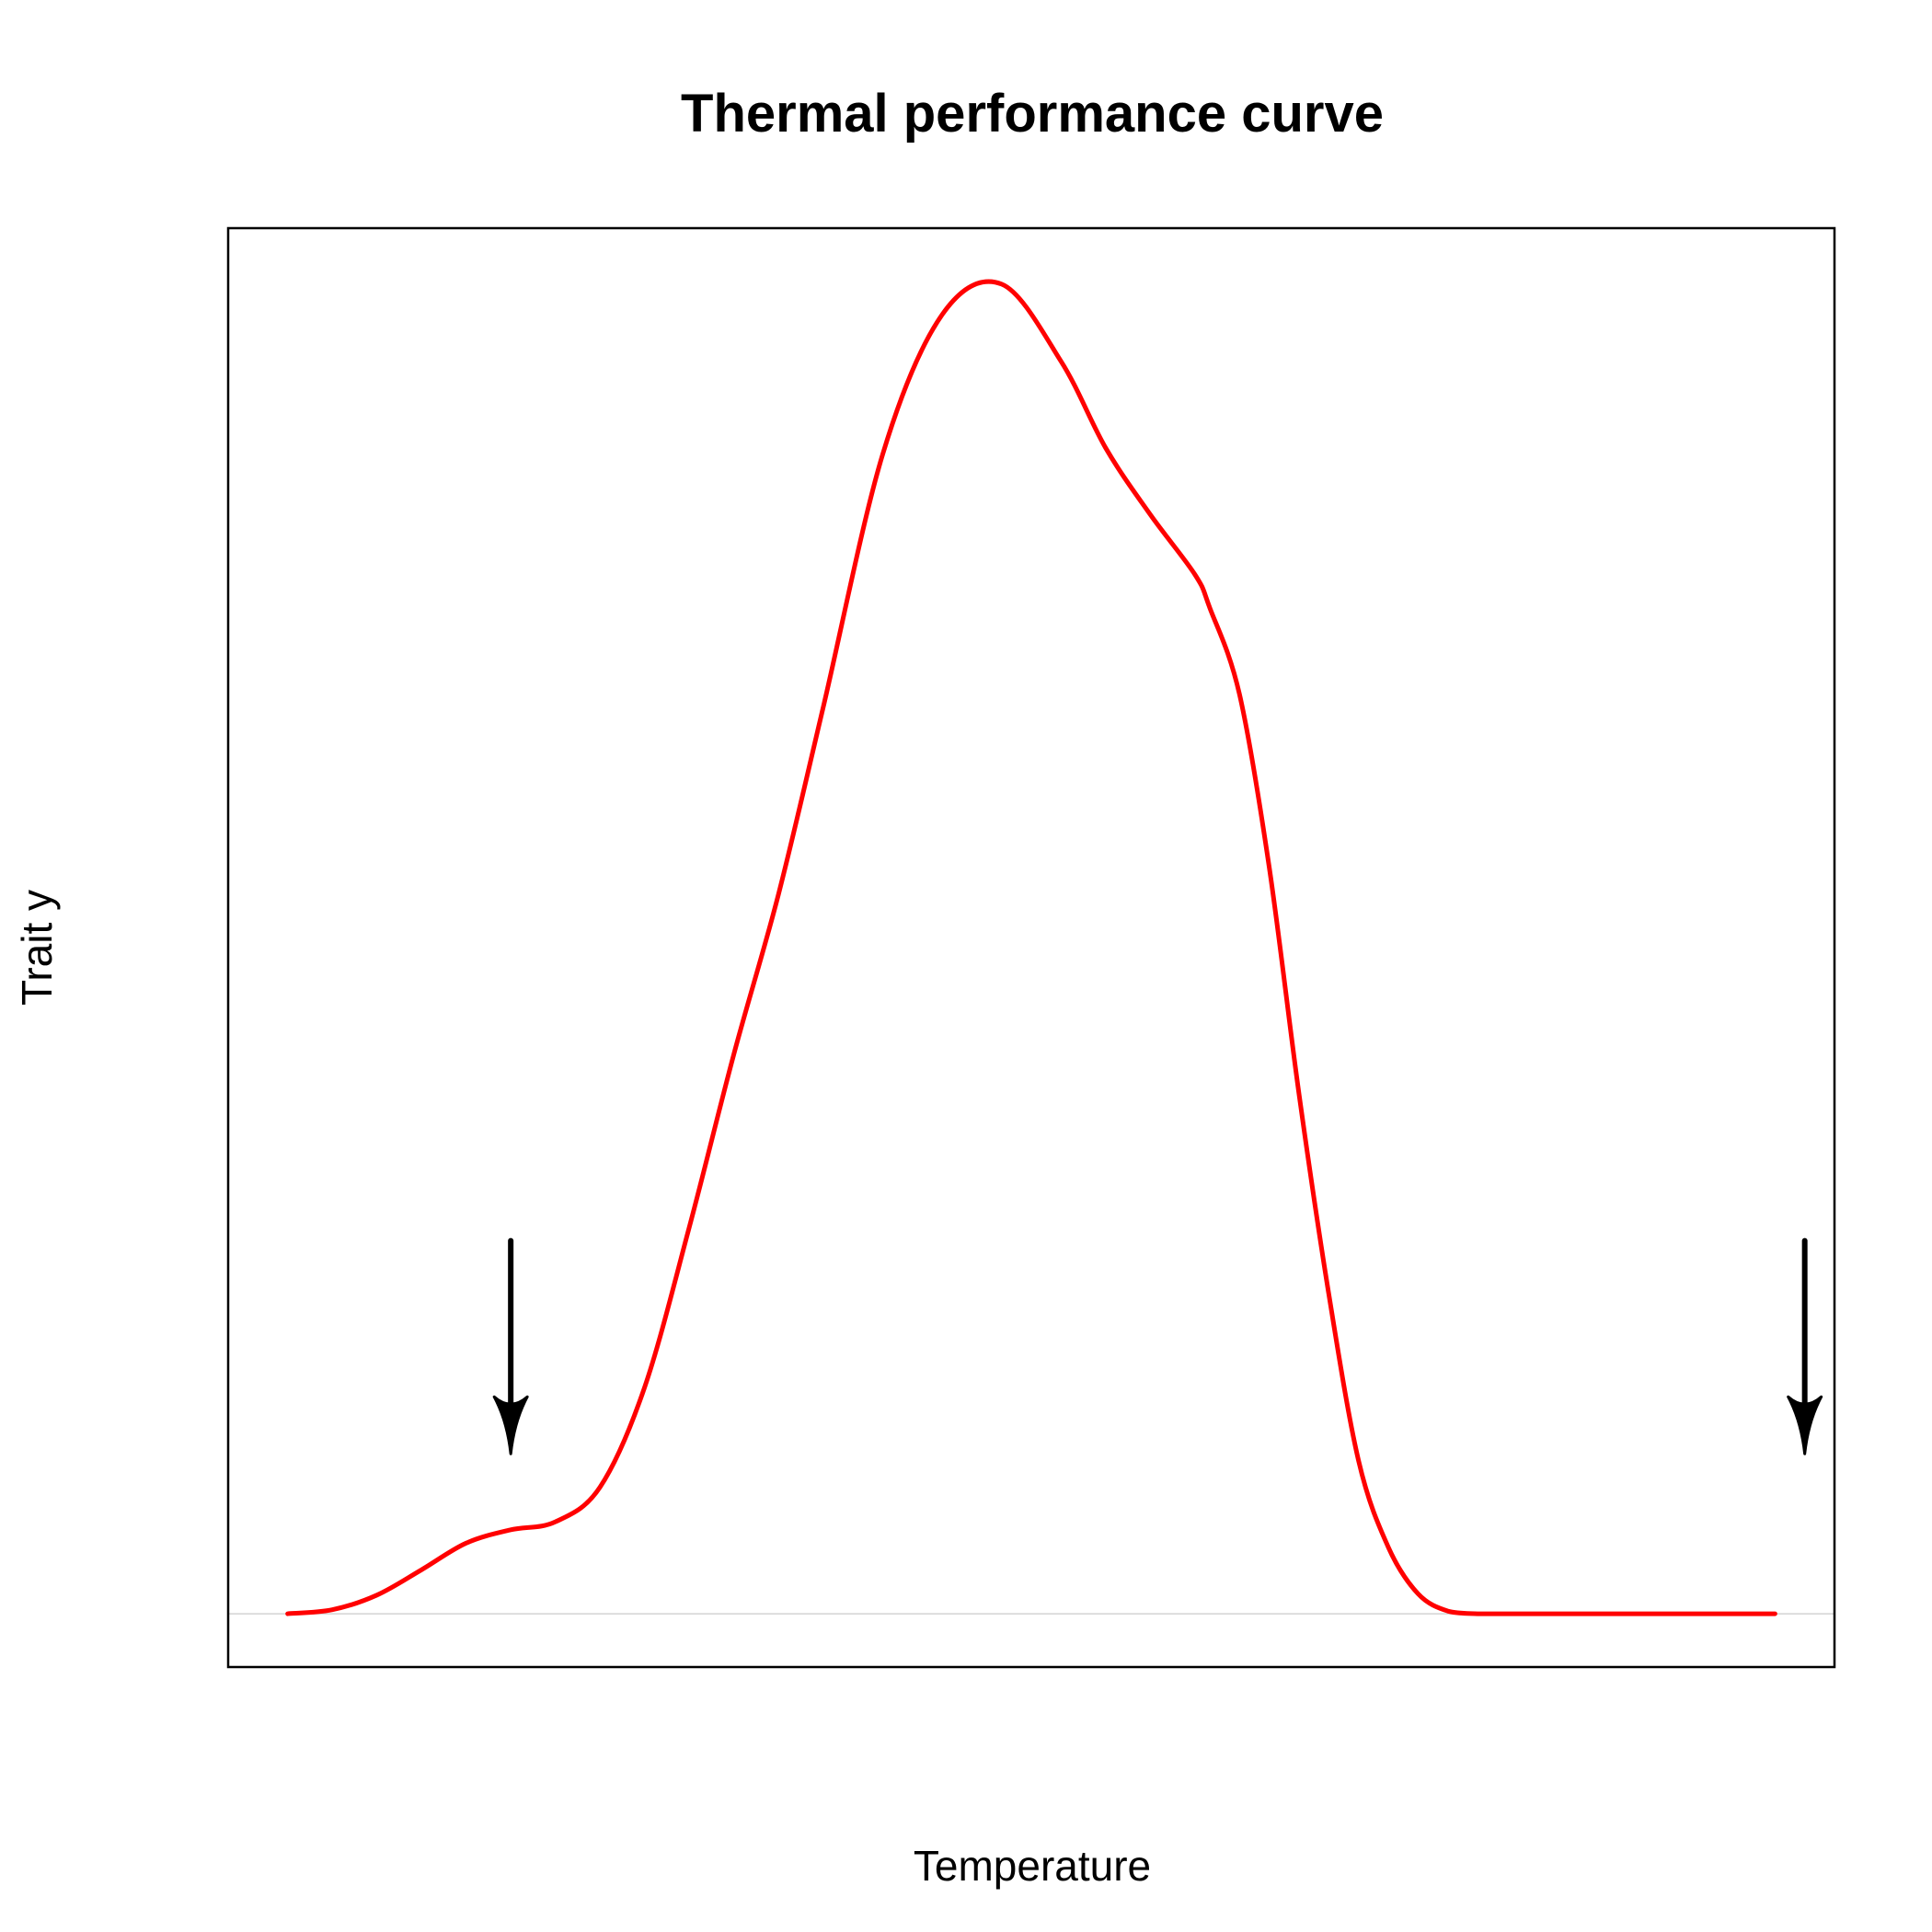 The height and width of the screenshot is (1932, 1932). What do you see at coordinates (1032, 1866) in the screenshot?
I see `x-axis-label: Temperature` at bounding box center [1032, 1866].